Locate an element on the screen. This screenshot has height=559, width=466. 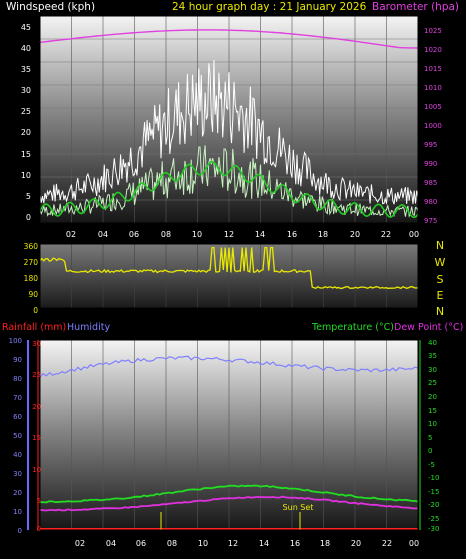
temp-tick-label: 10 is located at coordinates (432, 424).